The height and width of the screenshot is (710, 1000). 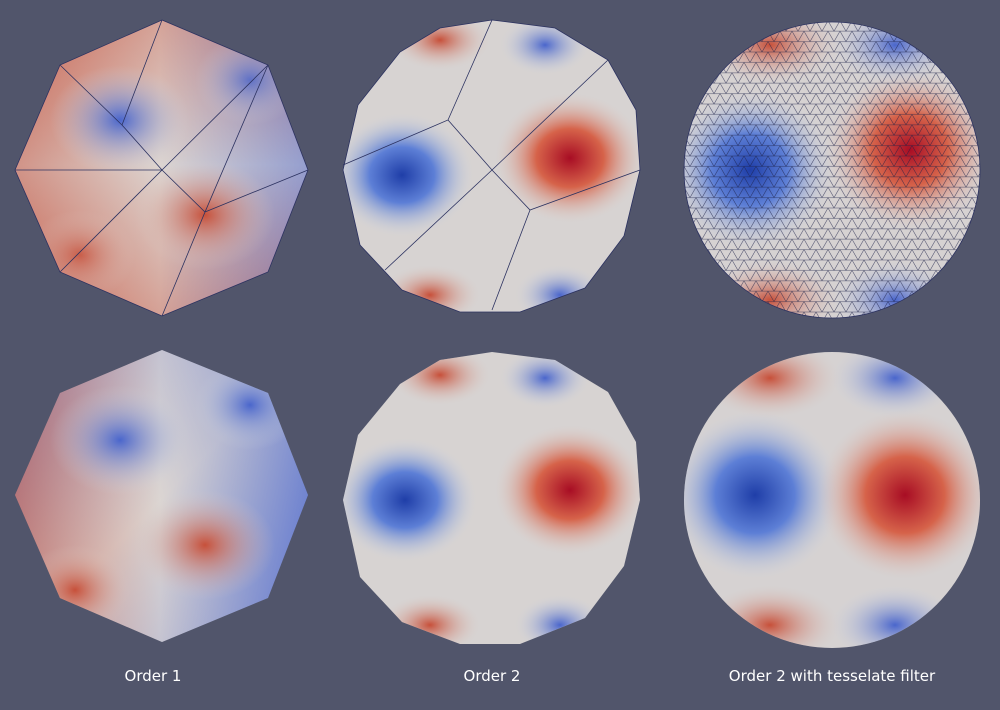 What do you see at coordinates (832, 170) in the screenshot?
I see `tessellated-mesh-panel` at bounding box center [832, 170].